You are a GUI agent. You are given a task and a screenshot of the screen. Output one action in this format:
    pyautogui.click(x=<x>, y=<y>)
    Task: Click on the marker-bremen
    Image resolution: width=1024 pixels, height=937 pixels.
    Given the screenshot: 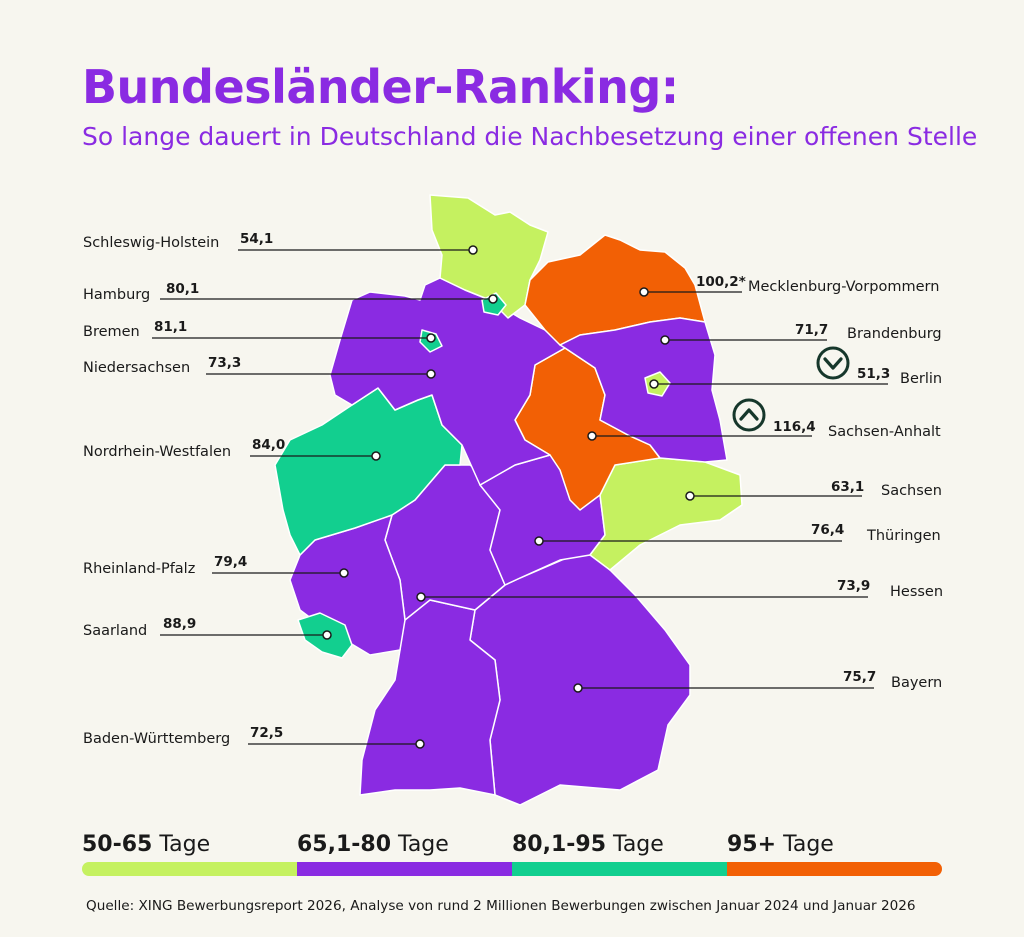 What is the action you would take?
    pyautogui.click(x=431, y=338)
    